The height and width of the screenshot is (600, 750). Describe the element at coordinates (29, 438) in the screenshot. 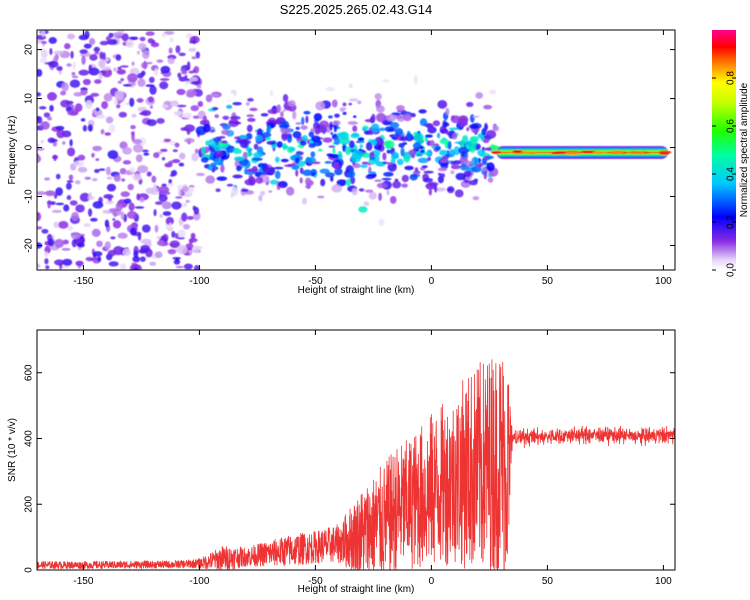

I see `snr-ytick-label: 400` at that location.